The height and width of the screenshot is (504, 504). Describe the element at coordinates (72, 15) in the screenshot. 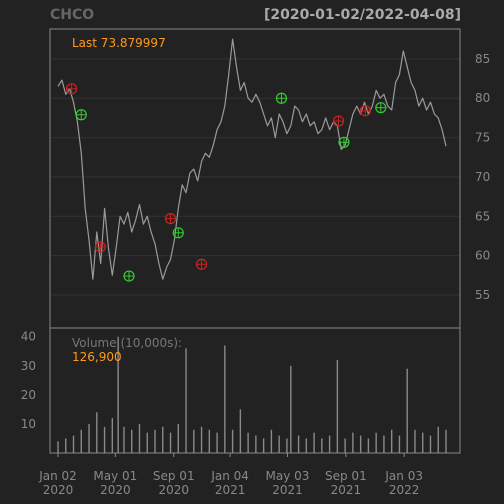

I see `symbol-title: CHCO` at that location.